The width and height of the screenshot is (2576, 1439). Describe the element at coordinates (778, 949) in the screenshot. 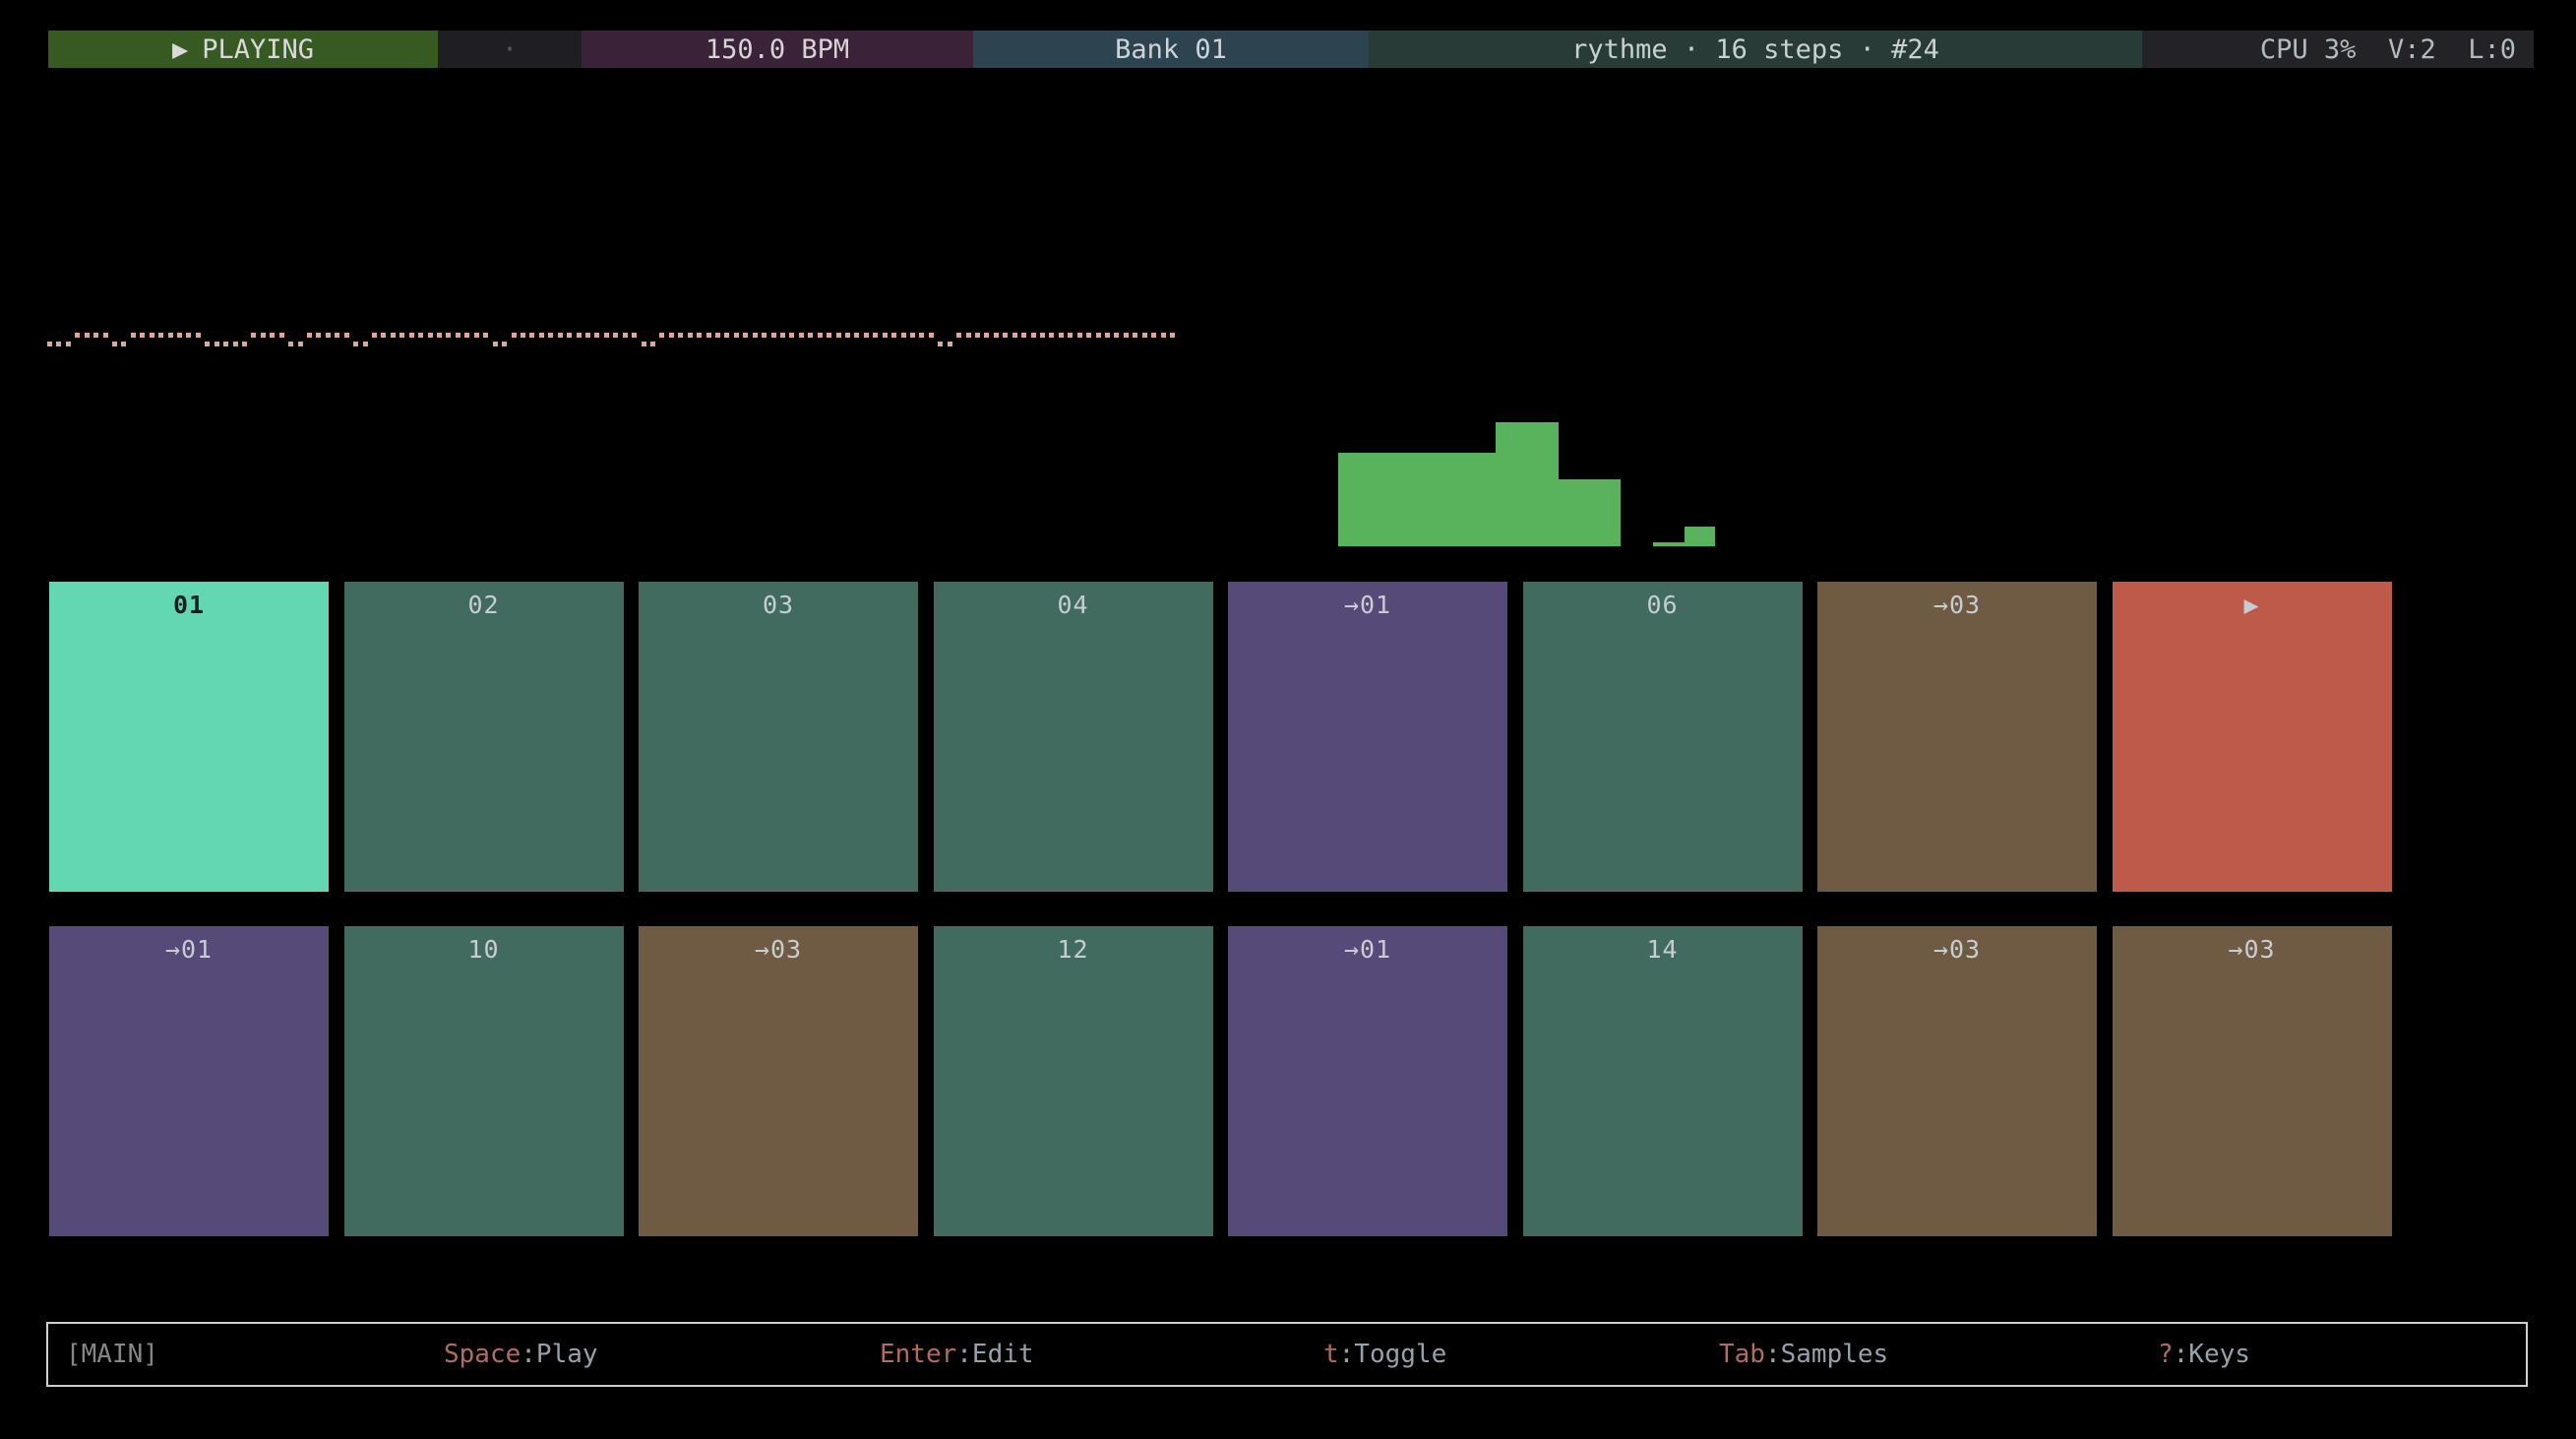

I see `pad-label: →03` at that location.